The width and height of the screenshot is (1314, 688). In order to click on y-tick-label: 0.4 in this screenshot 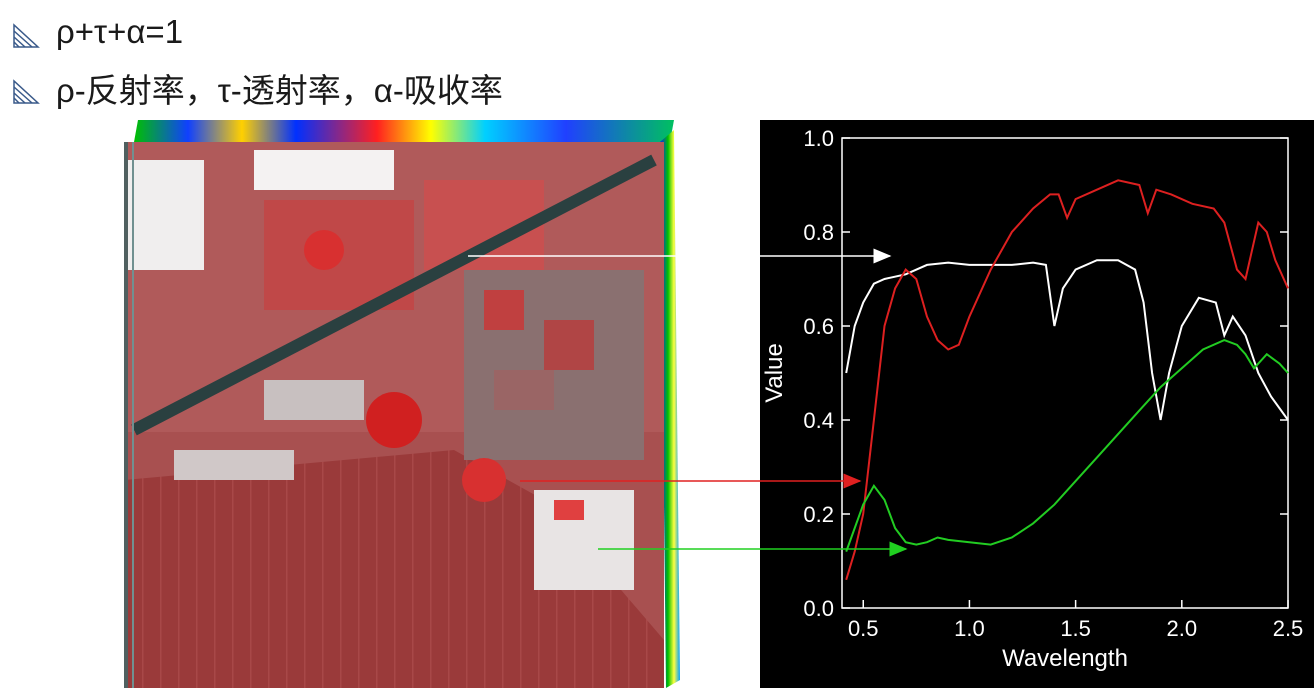, I will do `click(818, 420)`.